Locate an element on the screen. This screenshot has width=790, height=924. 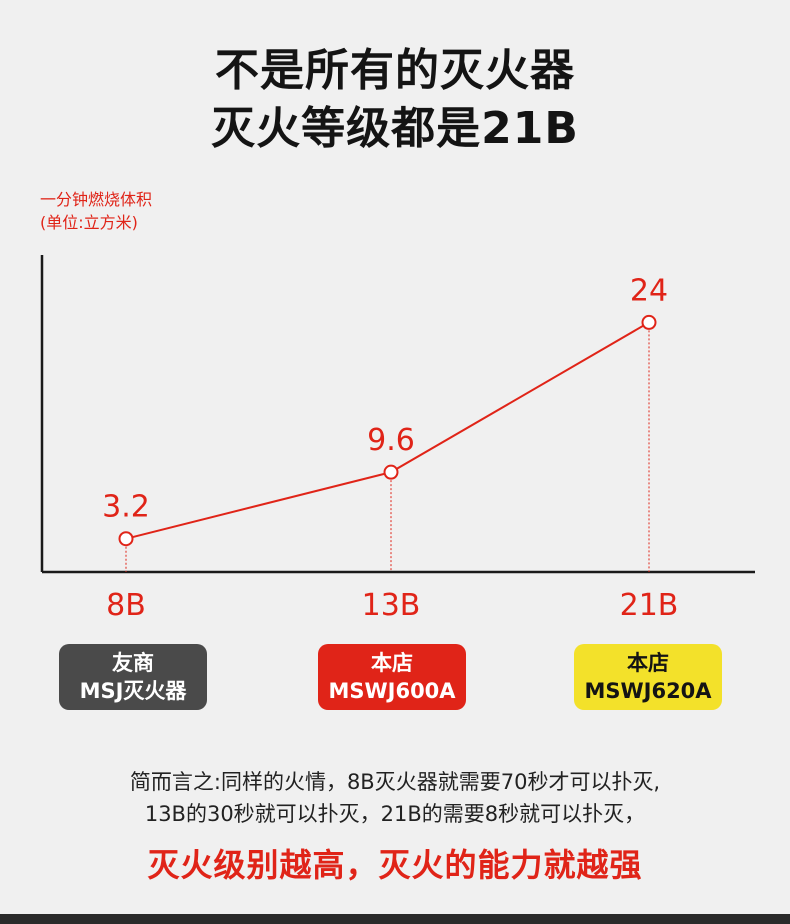
badge-line-1: 友商 is located at coordinates (133, 663).